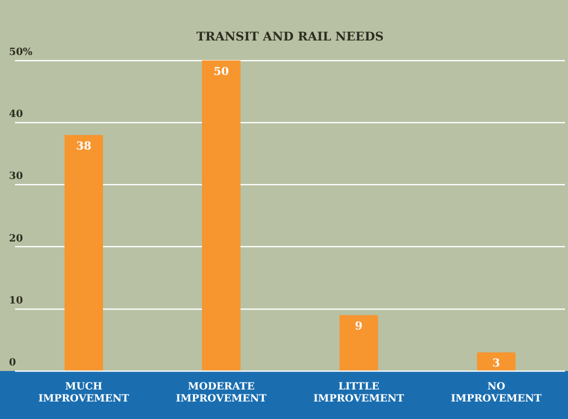 The height and width of the screenshot is (419, 568). What do you see at coordinates (16, 114) in the screenshot?
I see `y-tick-label: 40` at bounding box center [16, 114].